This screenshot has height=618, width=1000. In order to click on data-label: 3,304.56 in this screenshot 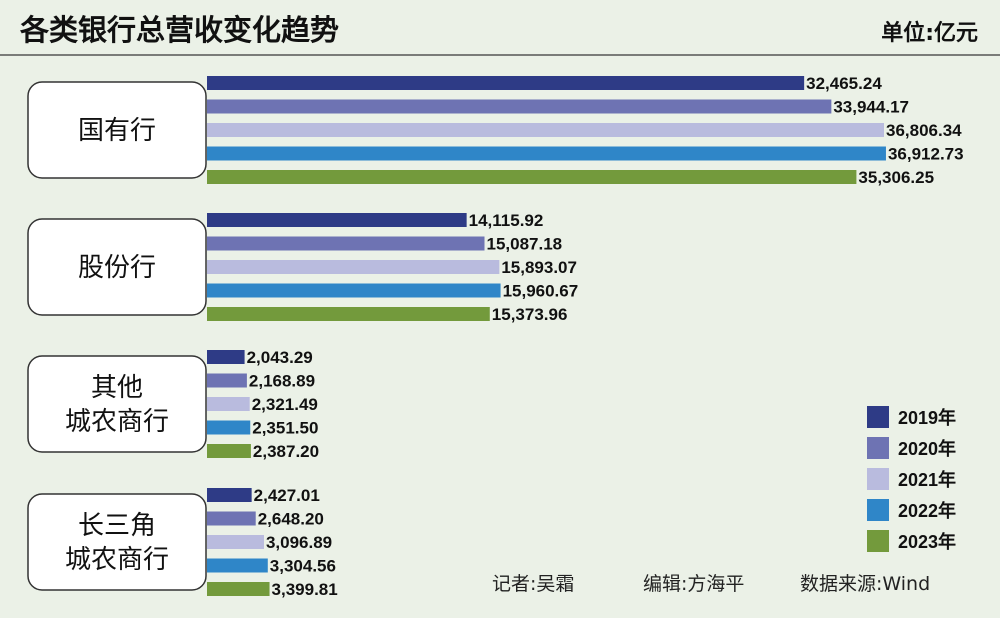, I will do `click(303, 566)`.